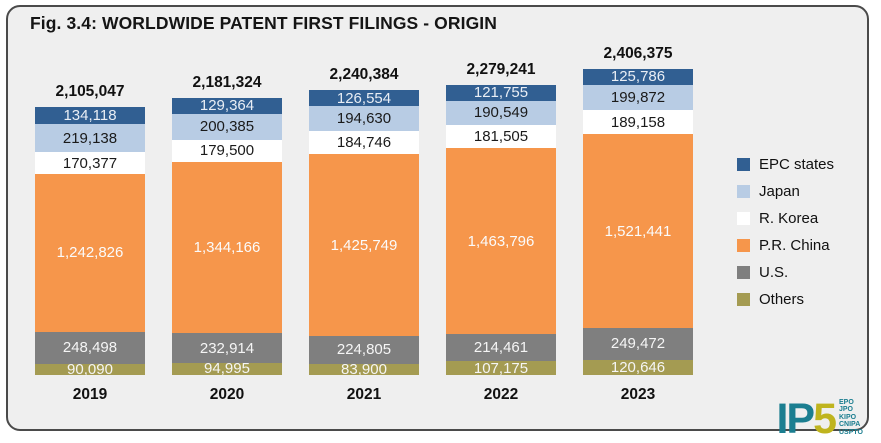 The image size is (881, 443). I want to click on bar-segment-r-korea-2020: 179,500, so click(227, 151).